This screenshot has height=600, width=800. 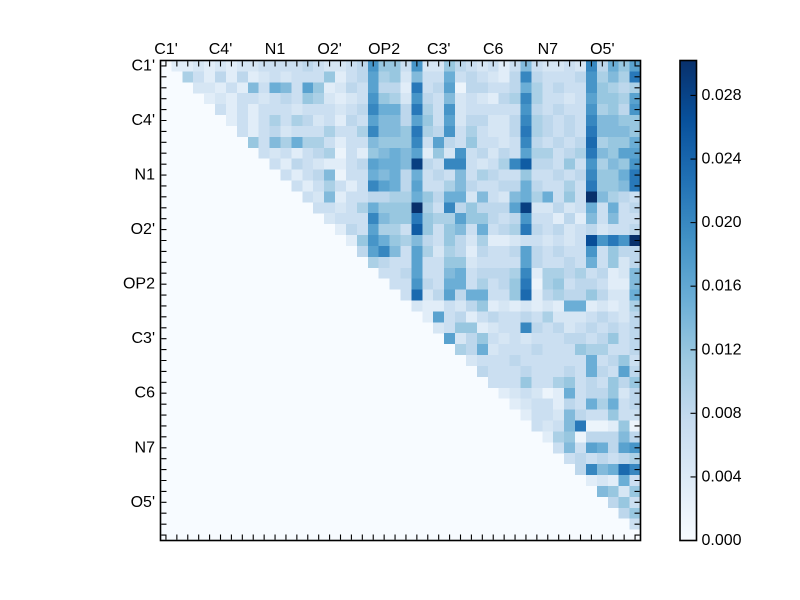 I want to click on svg-text: 0.024, so click(x=722, y=159).